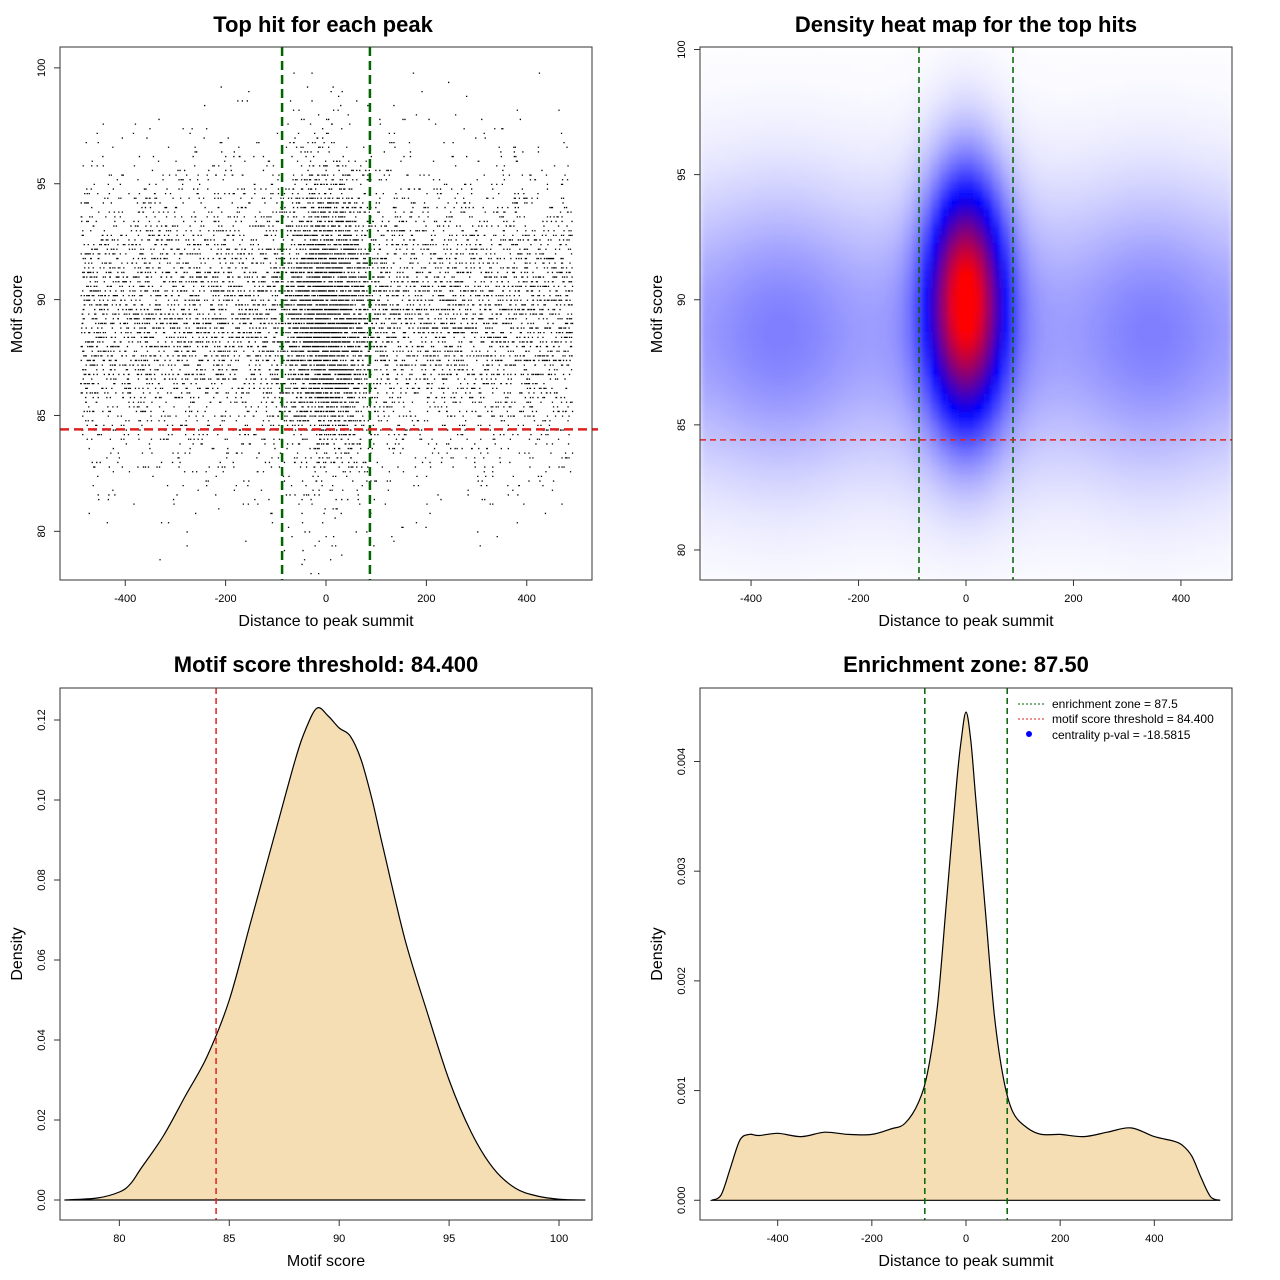 The height and width of the screenshot is (1280, 1280). I want to click on heatmap-x-axis: -400 -200 0 200 400, so click(965, 592).